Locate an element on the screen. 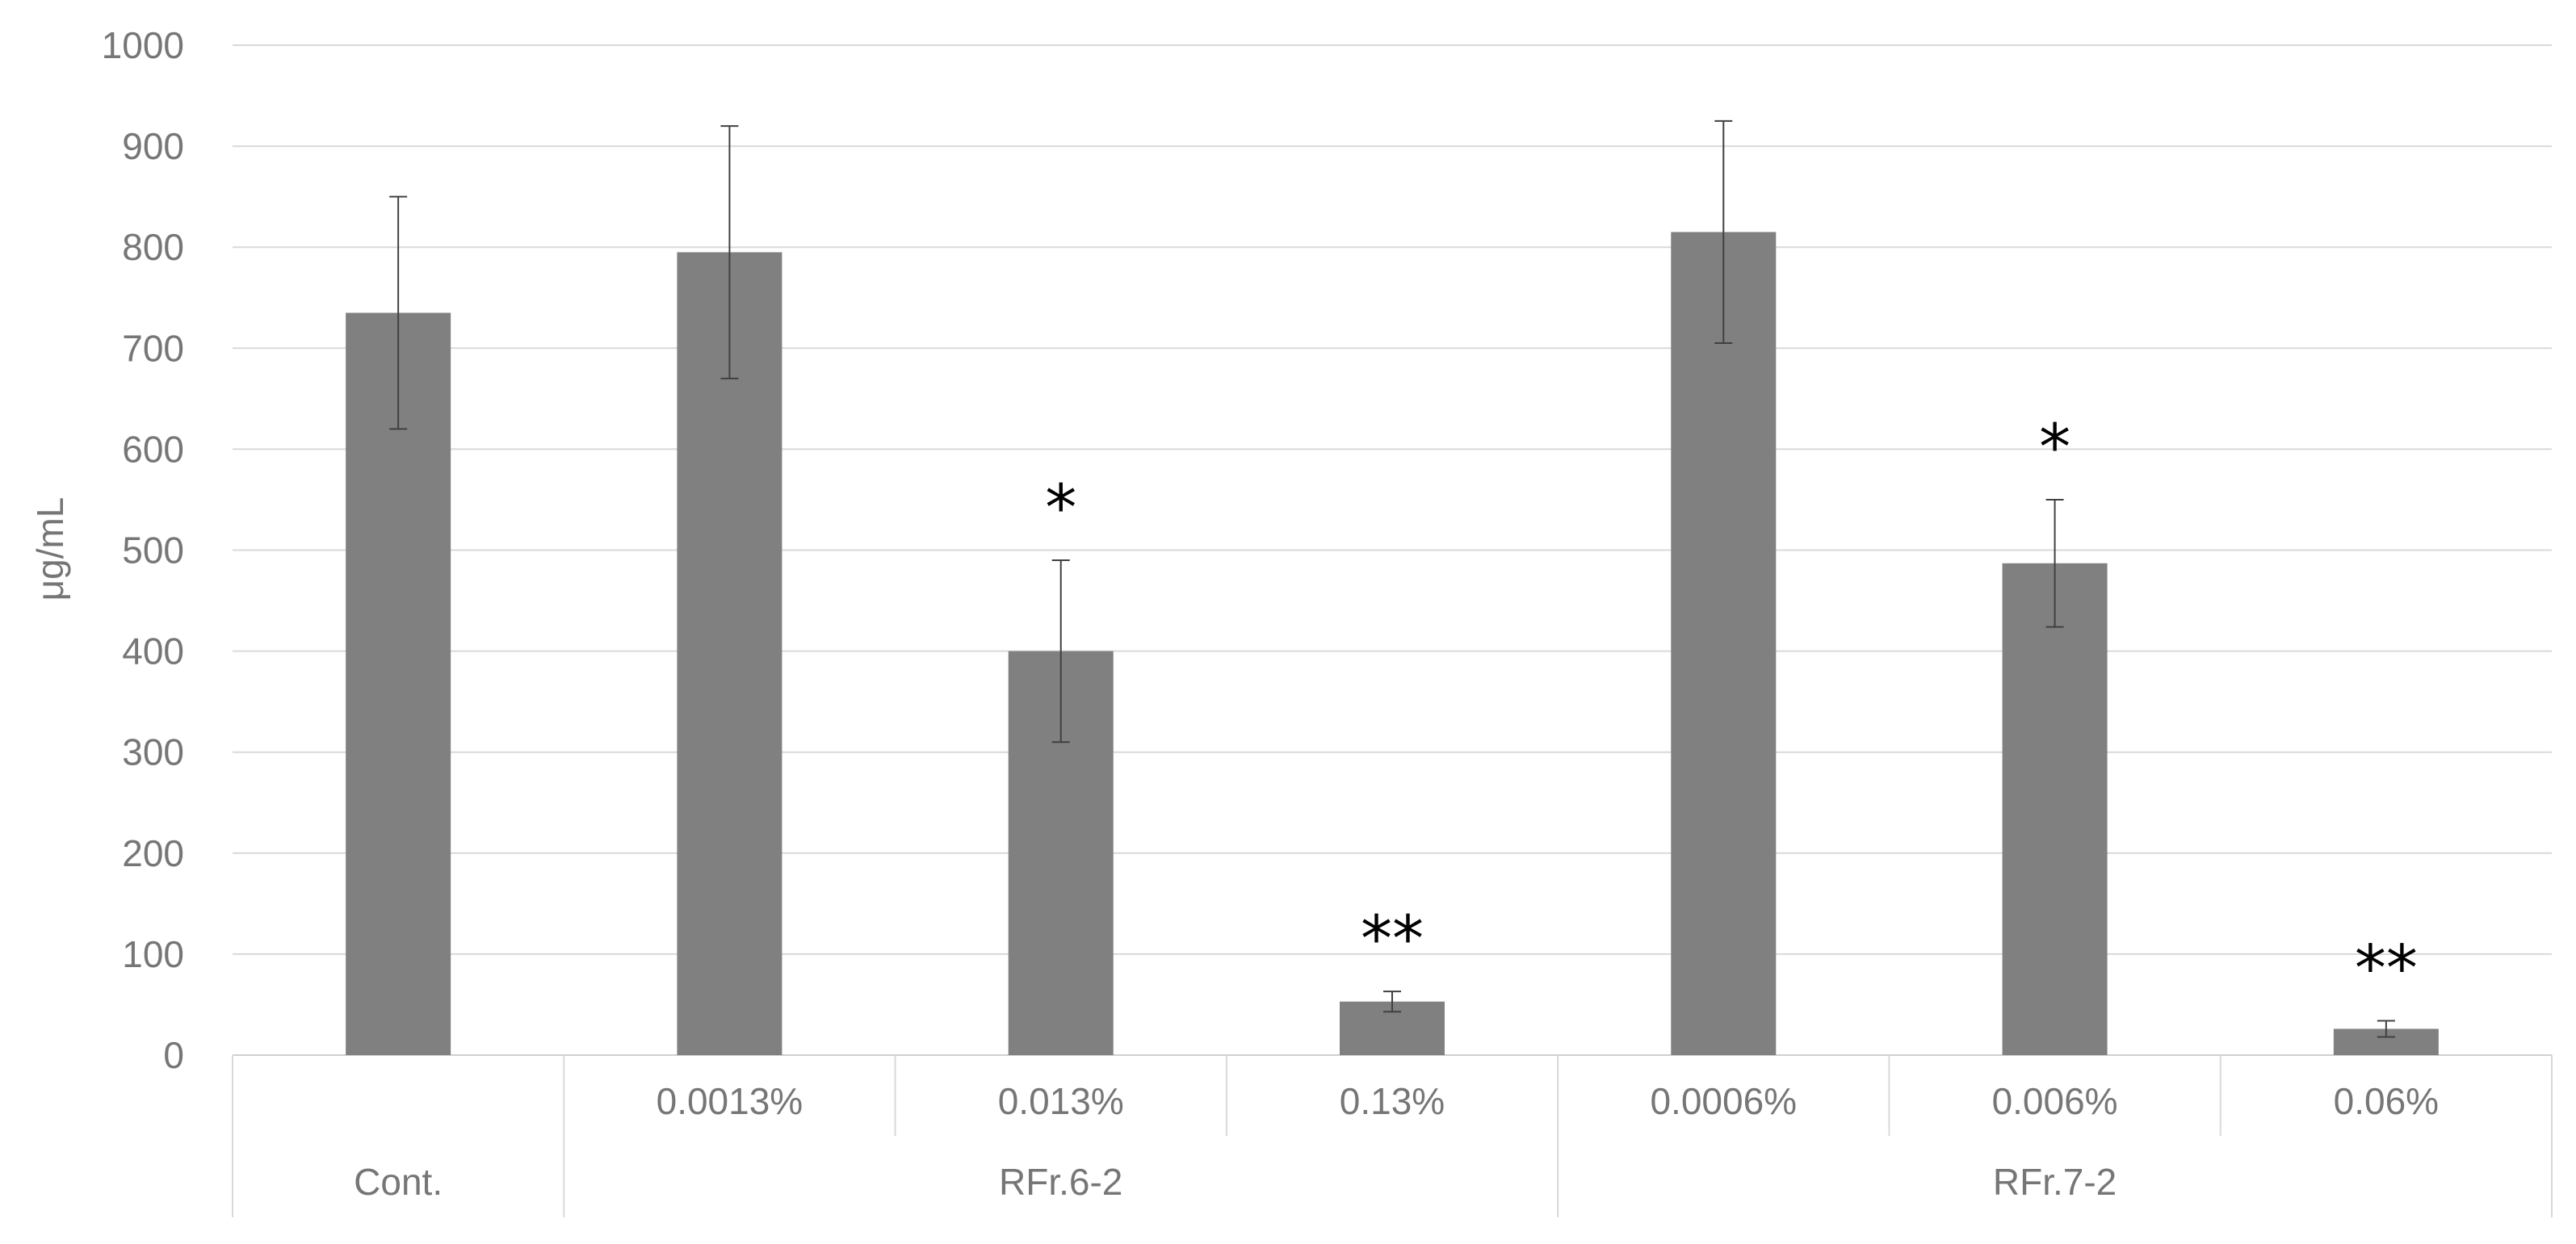  x-category-label: 0.06% is located at coordinates (2386, 1101).